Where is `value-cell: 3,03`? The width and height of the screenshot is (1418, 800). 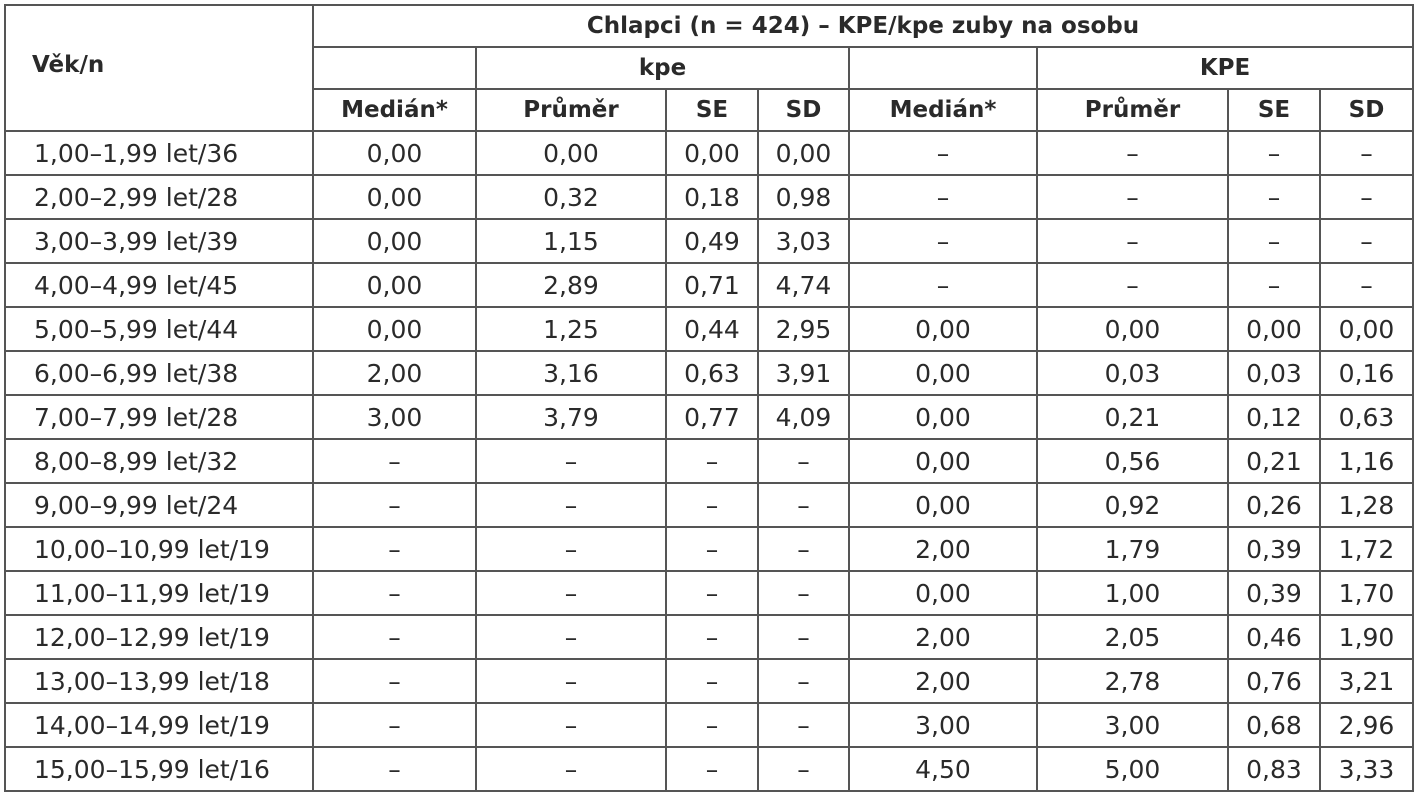 value-cell: 3,03 is located at coordinates (803, 241).